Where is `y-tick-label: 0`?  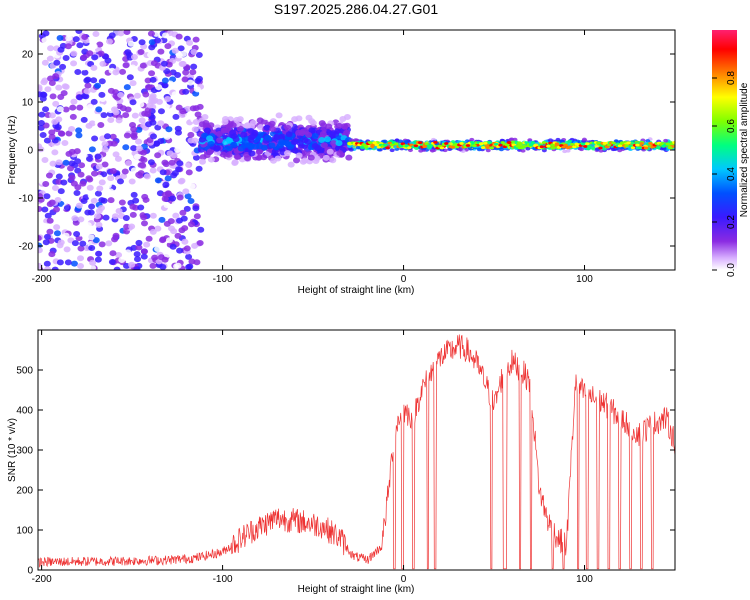
y-tick-label: 0 is located at coordinates (30, 151).